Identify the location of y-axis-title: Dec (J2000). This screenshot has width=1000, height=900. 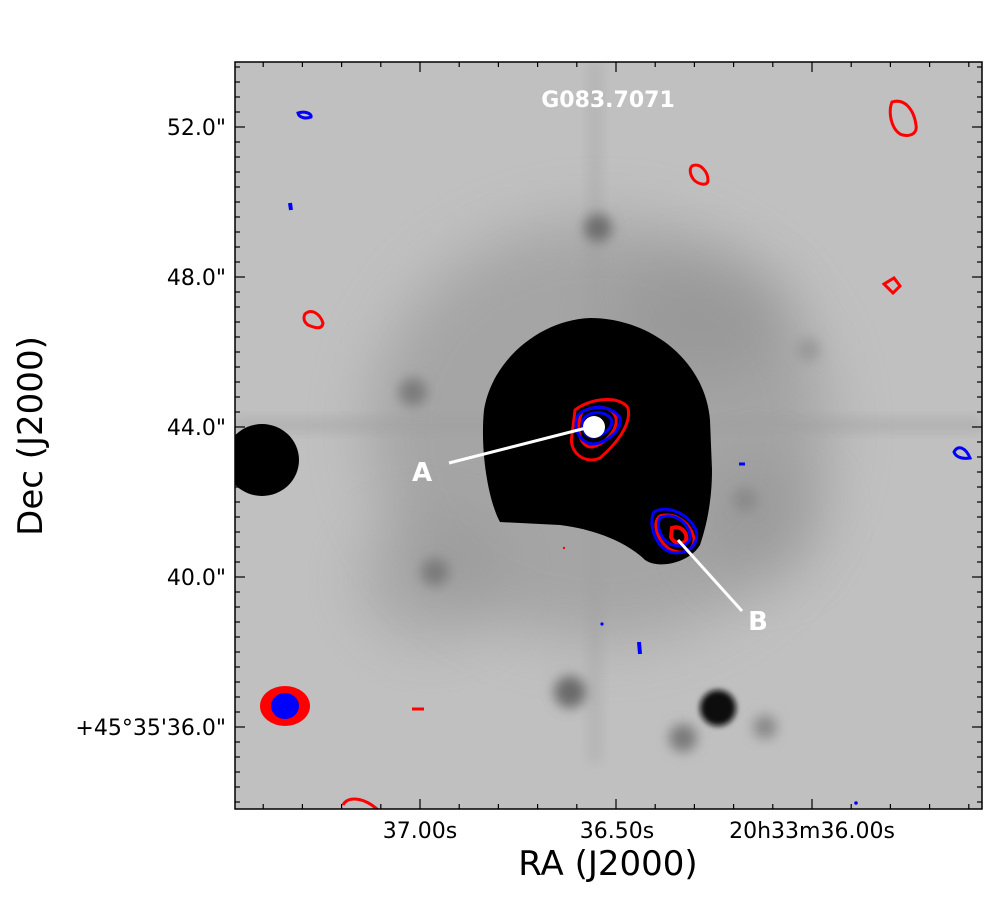
(31, 436).